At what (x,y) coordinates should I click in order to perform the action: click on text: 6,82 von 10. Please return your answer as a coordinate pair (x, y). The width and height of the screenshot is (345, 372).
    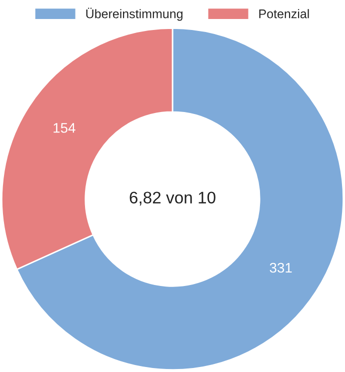
    Looking at the image, I should click on (173, 199).